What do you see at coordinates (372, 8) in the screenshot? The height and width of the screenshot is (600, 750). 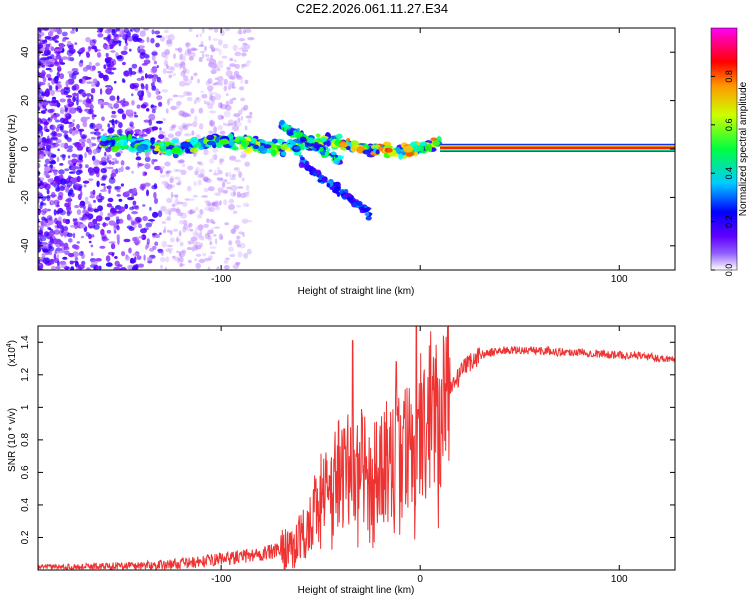 I see `figure-title: C2E2.2026.061.11.27.E34` at bounding box center [372, 8].